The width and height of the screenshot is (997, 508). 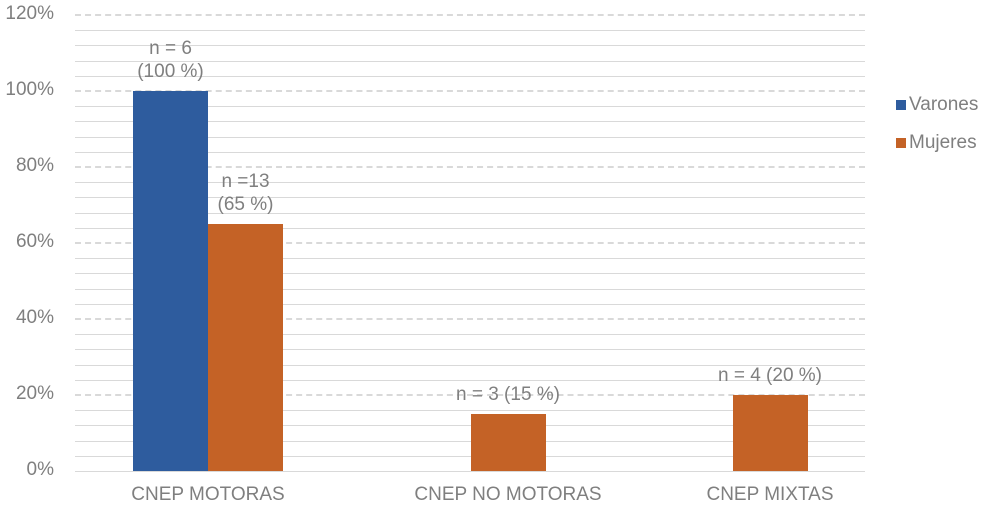 I want to click on legend-label: Mujeres, so click(x=943, y=142).